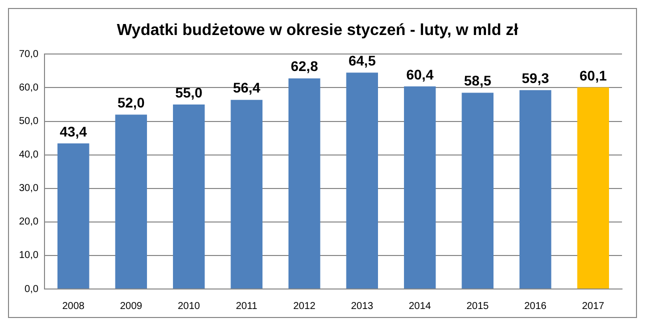  I want to click on data-label: 43,4, so click(74, 131).